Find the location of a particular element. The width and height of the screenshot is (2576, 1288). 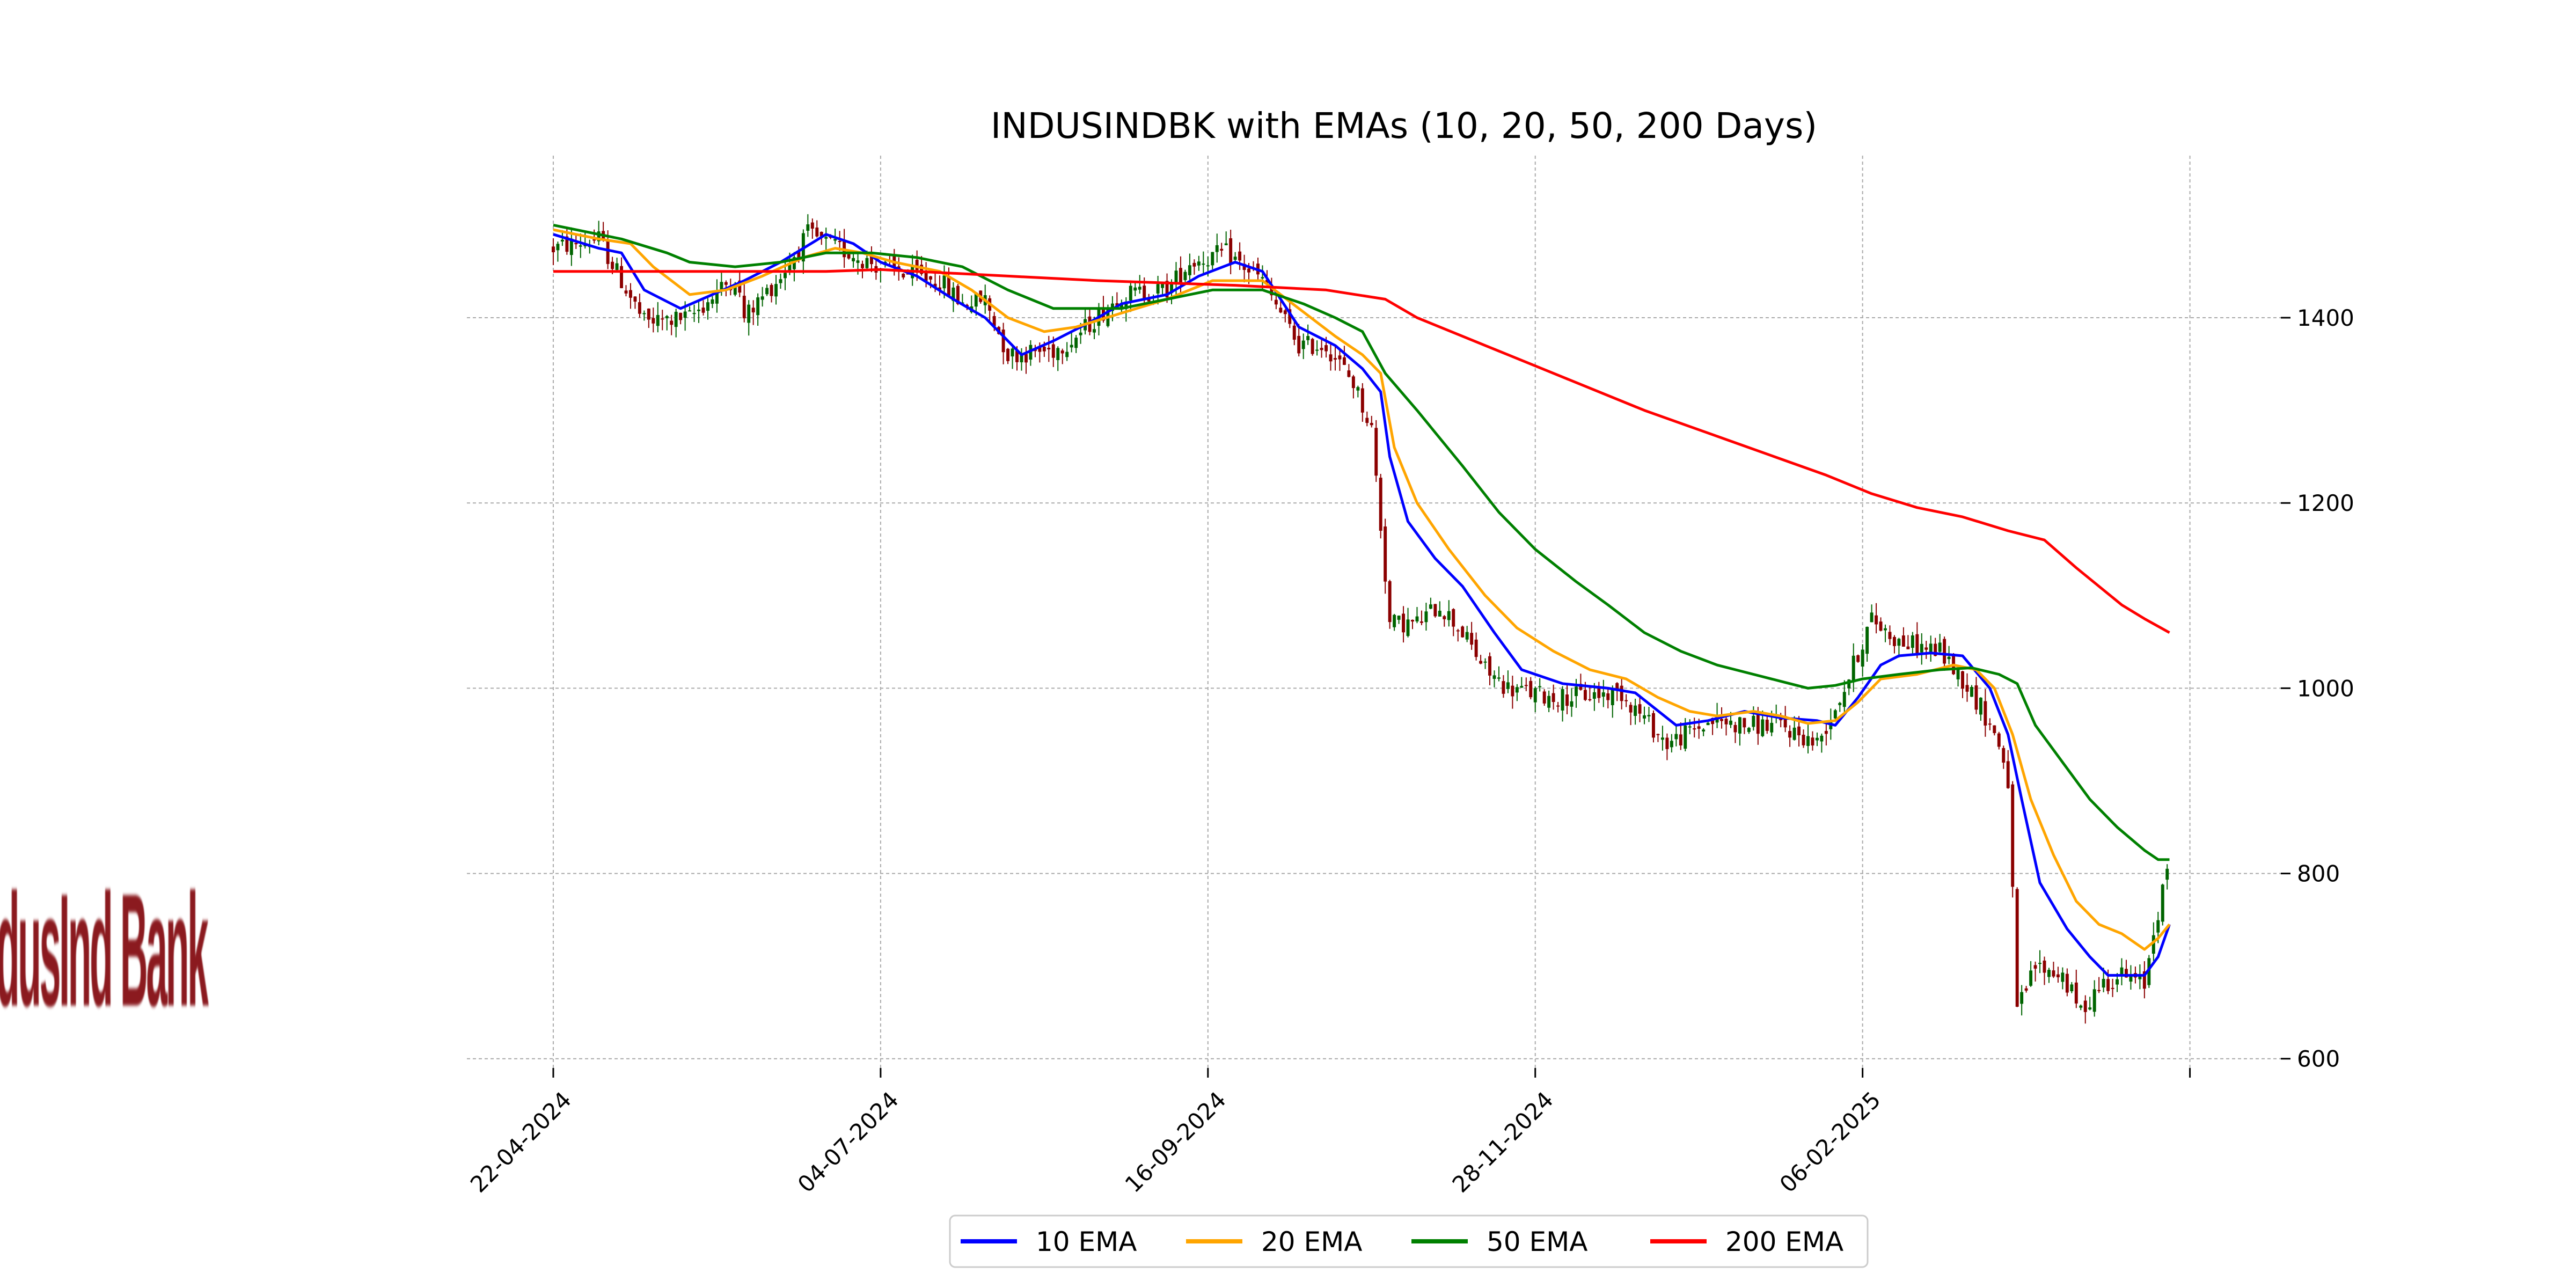

legend-label: 200 EMA is located at coordinates (1784, 1241).